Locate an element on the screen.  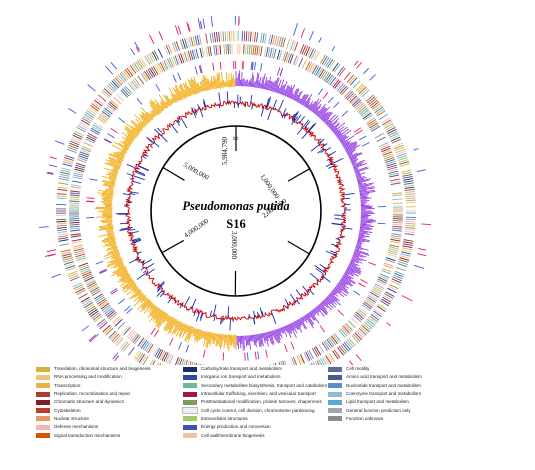
legend-label: Coenzyme transport and metabolism is located at coordinates (384, 394).